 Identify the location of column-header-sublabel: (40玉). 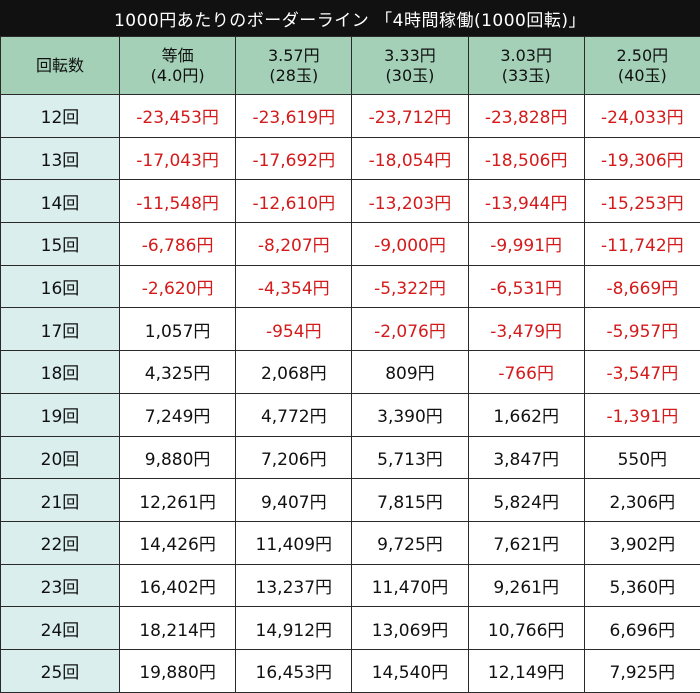
(642, 75).